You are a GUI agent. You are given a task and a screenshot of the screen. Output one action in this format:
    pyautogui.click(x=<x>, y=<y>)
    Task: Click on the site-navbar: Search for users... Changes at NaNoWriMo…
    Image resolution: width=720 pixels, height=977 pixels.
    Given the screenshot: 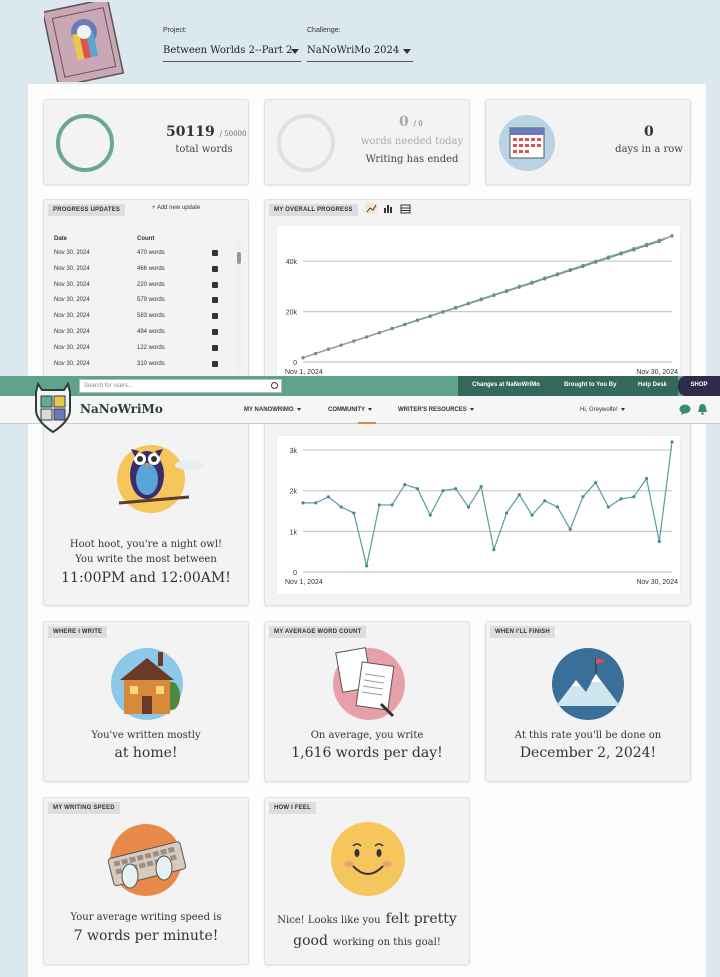 What is the action you would take?
    pyautogui.click(x=360, y=401)
    